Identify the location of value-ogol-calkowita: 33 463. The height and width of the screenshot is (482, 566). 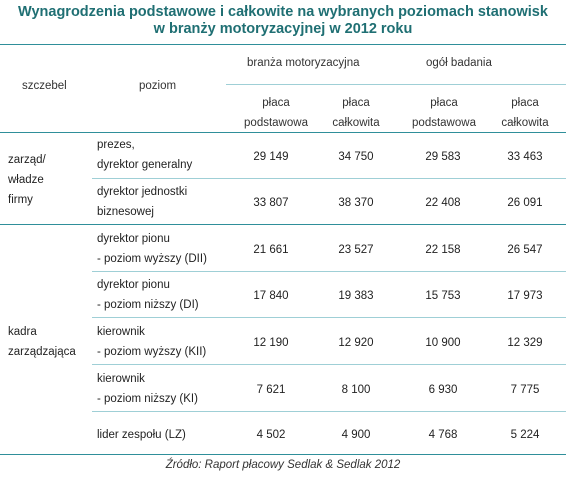
(525, 157).